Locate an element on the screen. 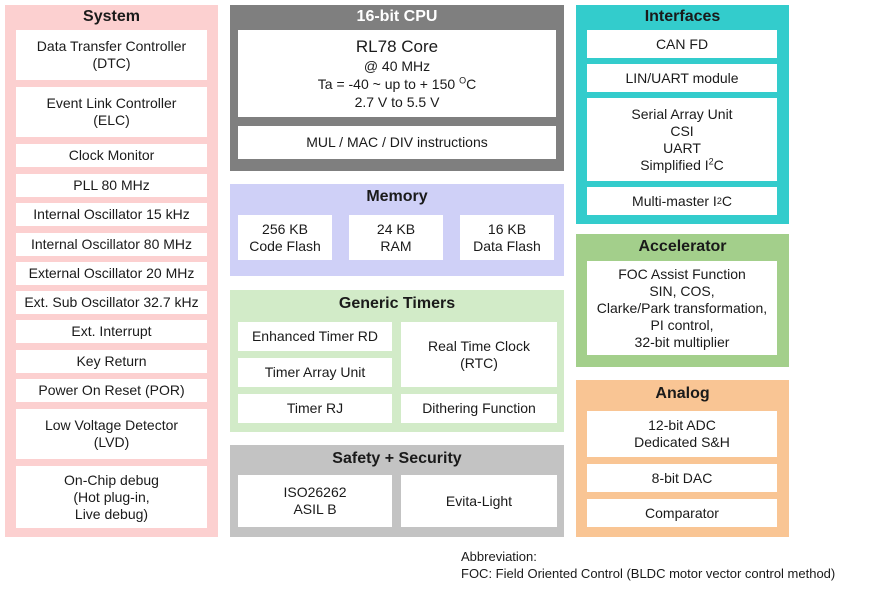 The height and width of the screenshot is (590, 887). timer-dithering: Dithering Function is located at coordinates (479, 408).